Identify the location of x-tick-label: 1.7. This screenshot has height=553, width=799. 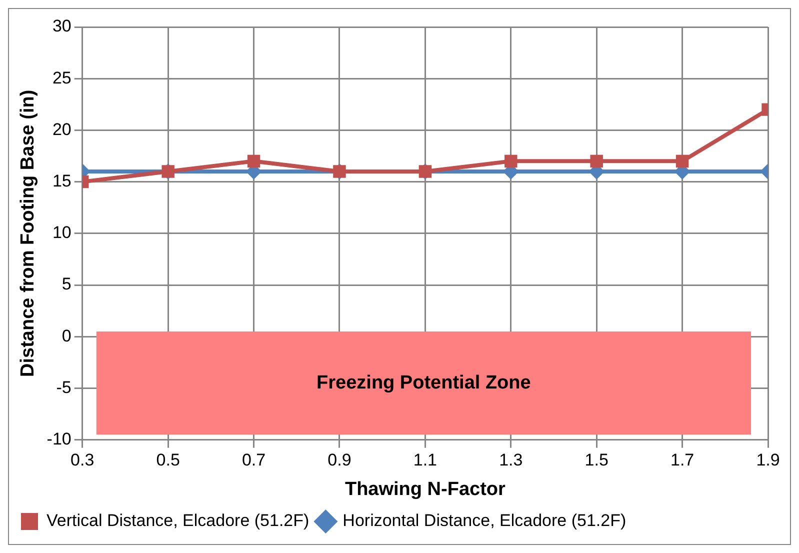
(682, 460).